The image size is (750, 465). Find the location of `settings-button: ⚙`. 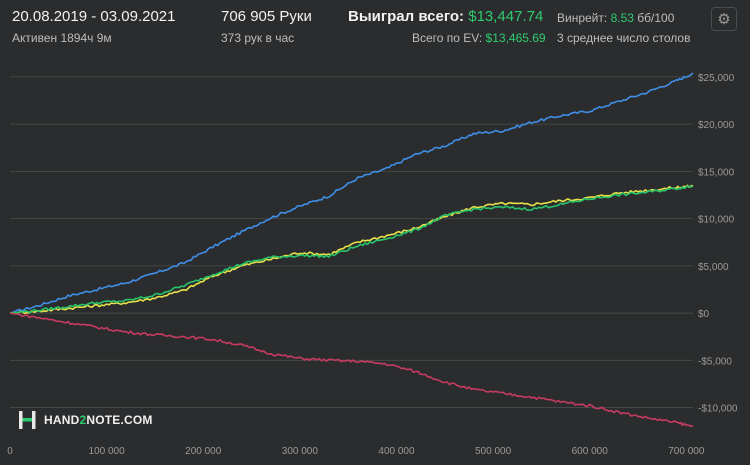

settings-button: ⚙ is located at coordinates (724, 19).